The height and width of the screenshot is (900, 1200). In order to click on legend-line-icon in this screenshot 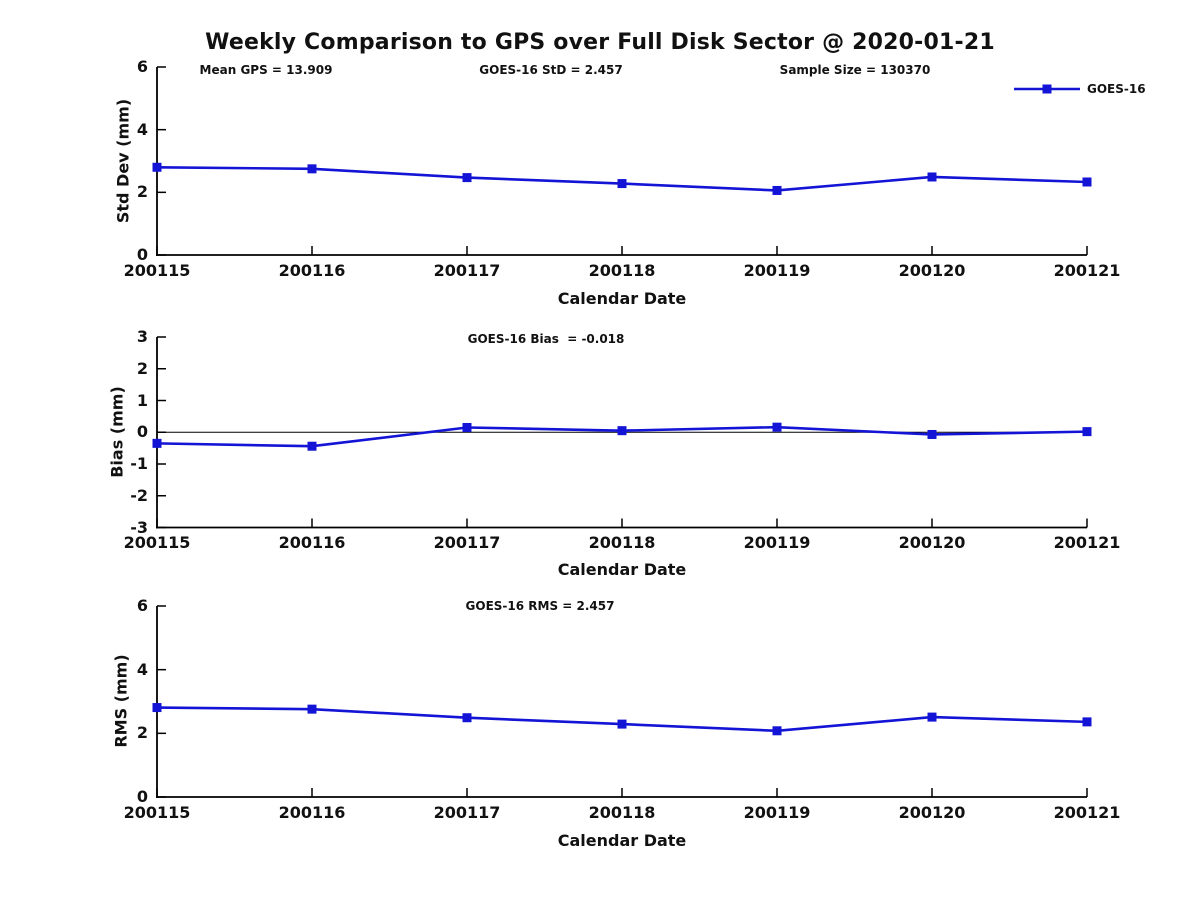, I will do `click(1047, 89)`.